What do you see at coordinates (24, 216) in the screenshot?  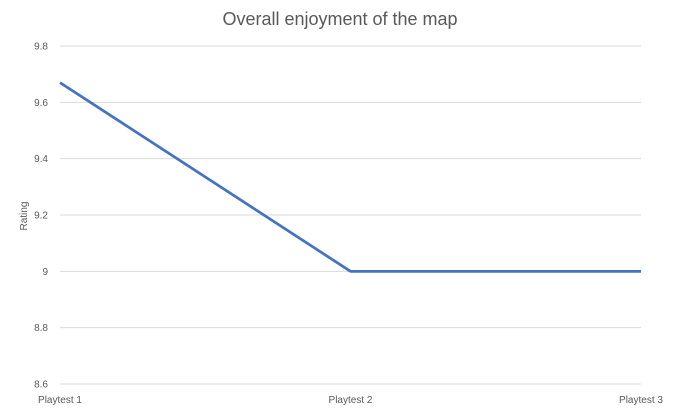 I see `y-axis-label: Rating` at bounding box center [24, 216].